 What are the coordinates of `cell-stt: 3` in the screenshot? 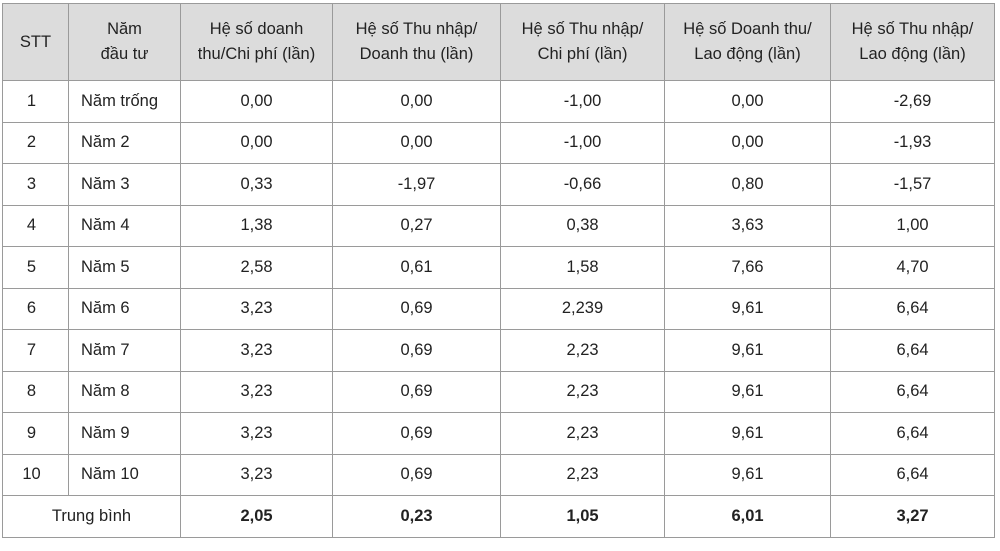 It's located at (35, 184).